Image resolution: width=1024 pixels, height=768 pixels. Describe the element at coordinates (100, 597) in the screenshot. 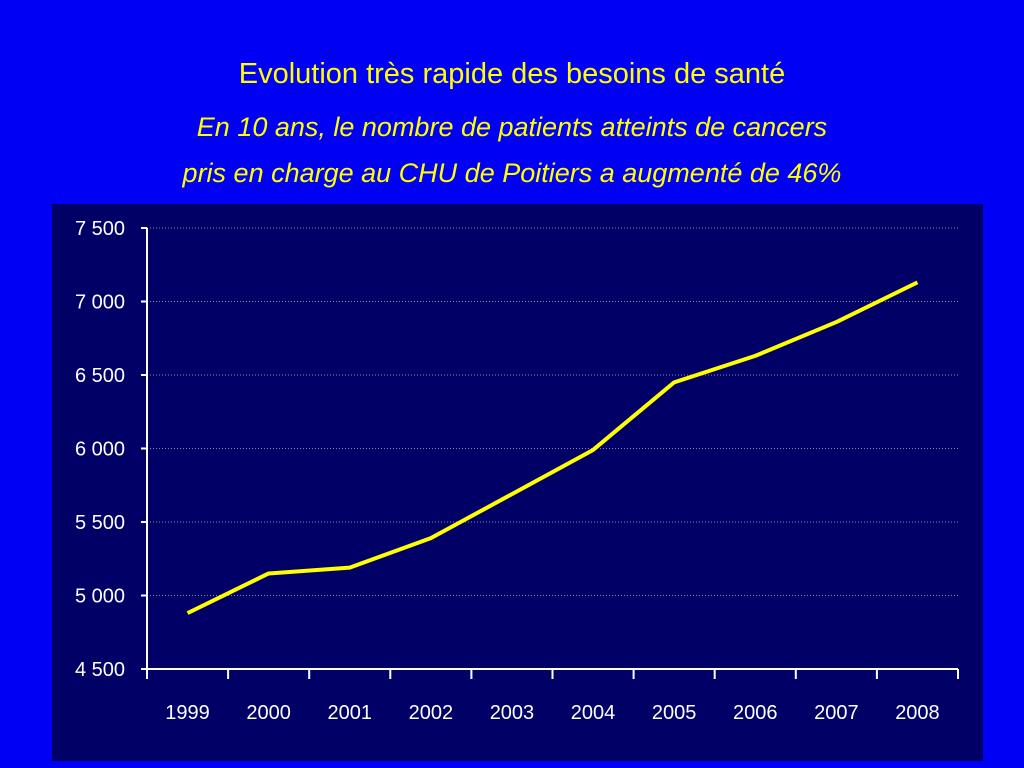

I see `y-tick-label: 5 000` at that location.